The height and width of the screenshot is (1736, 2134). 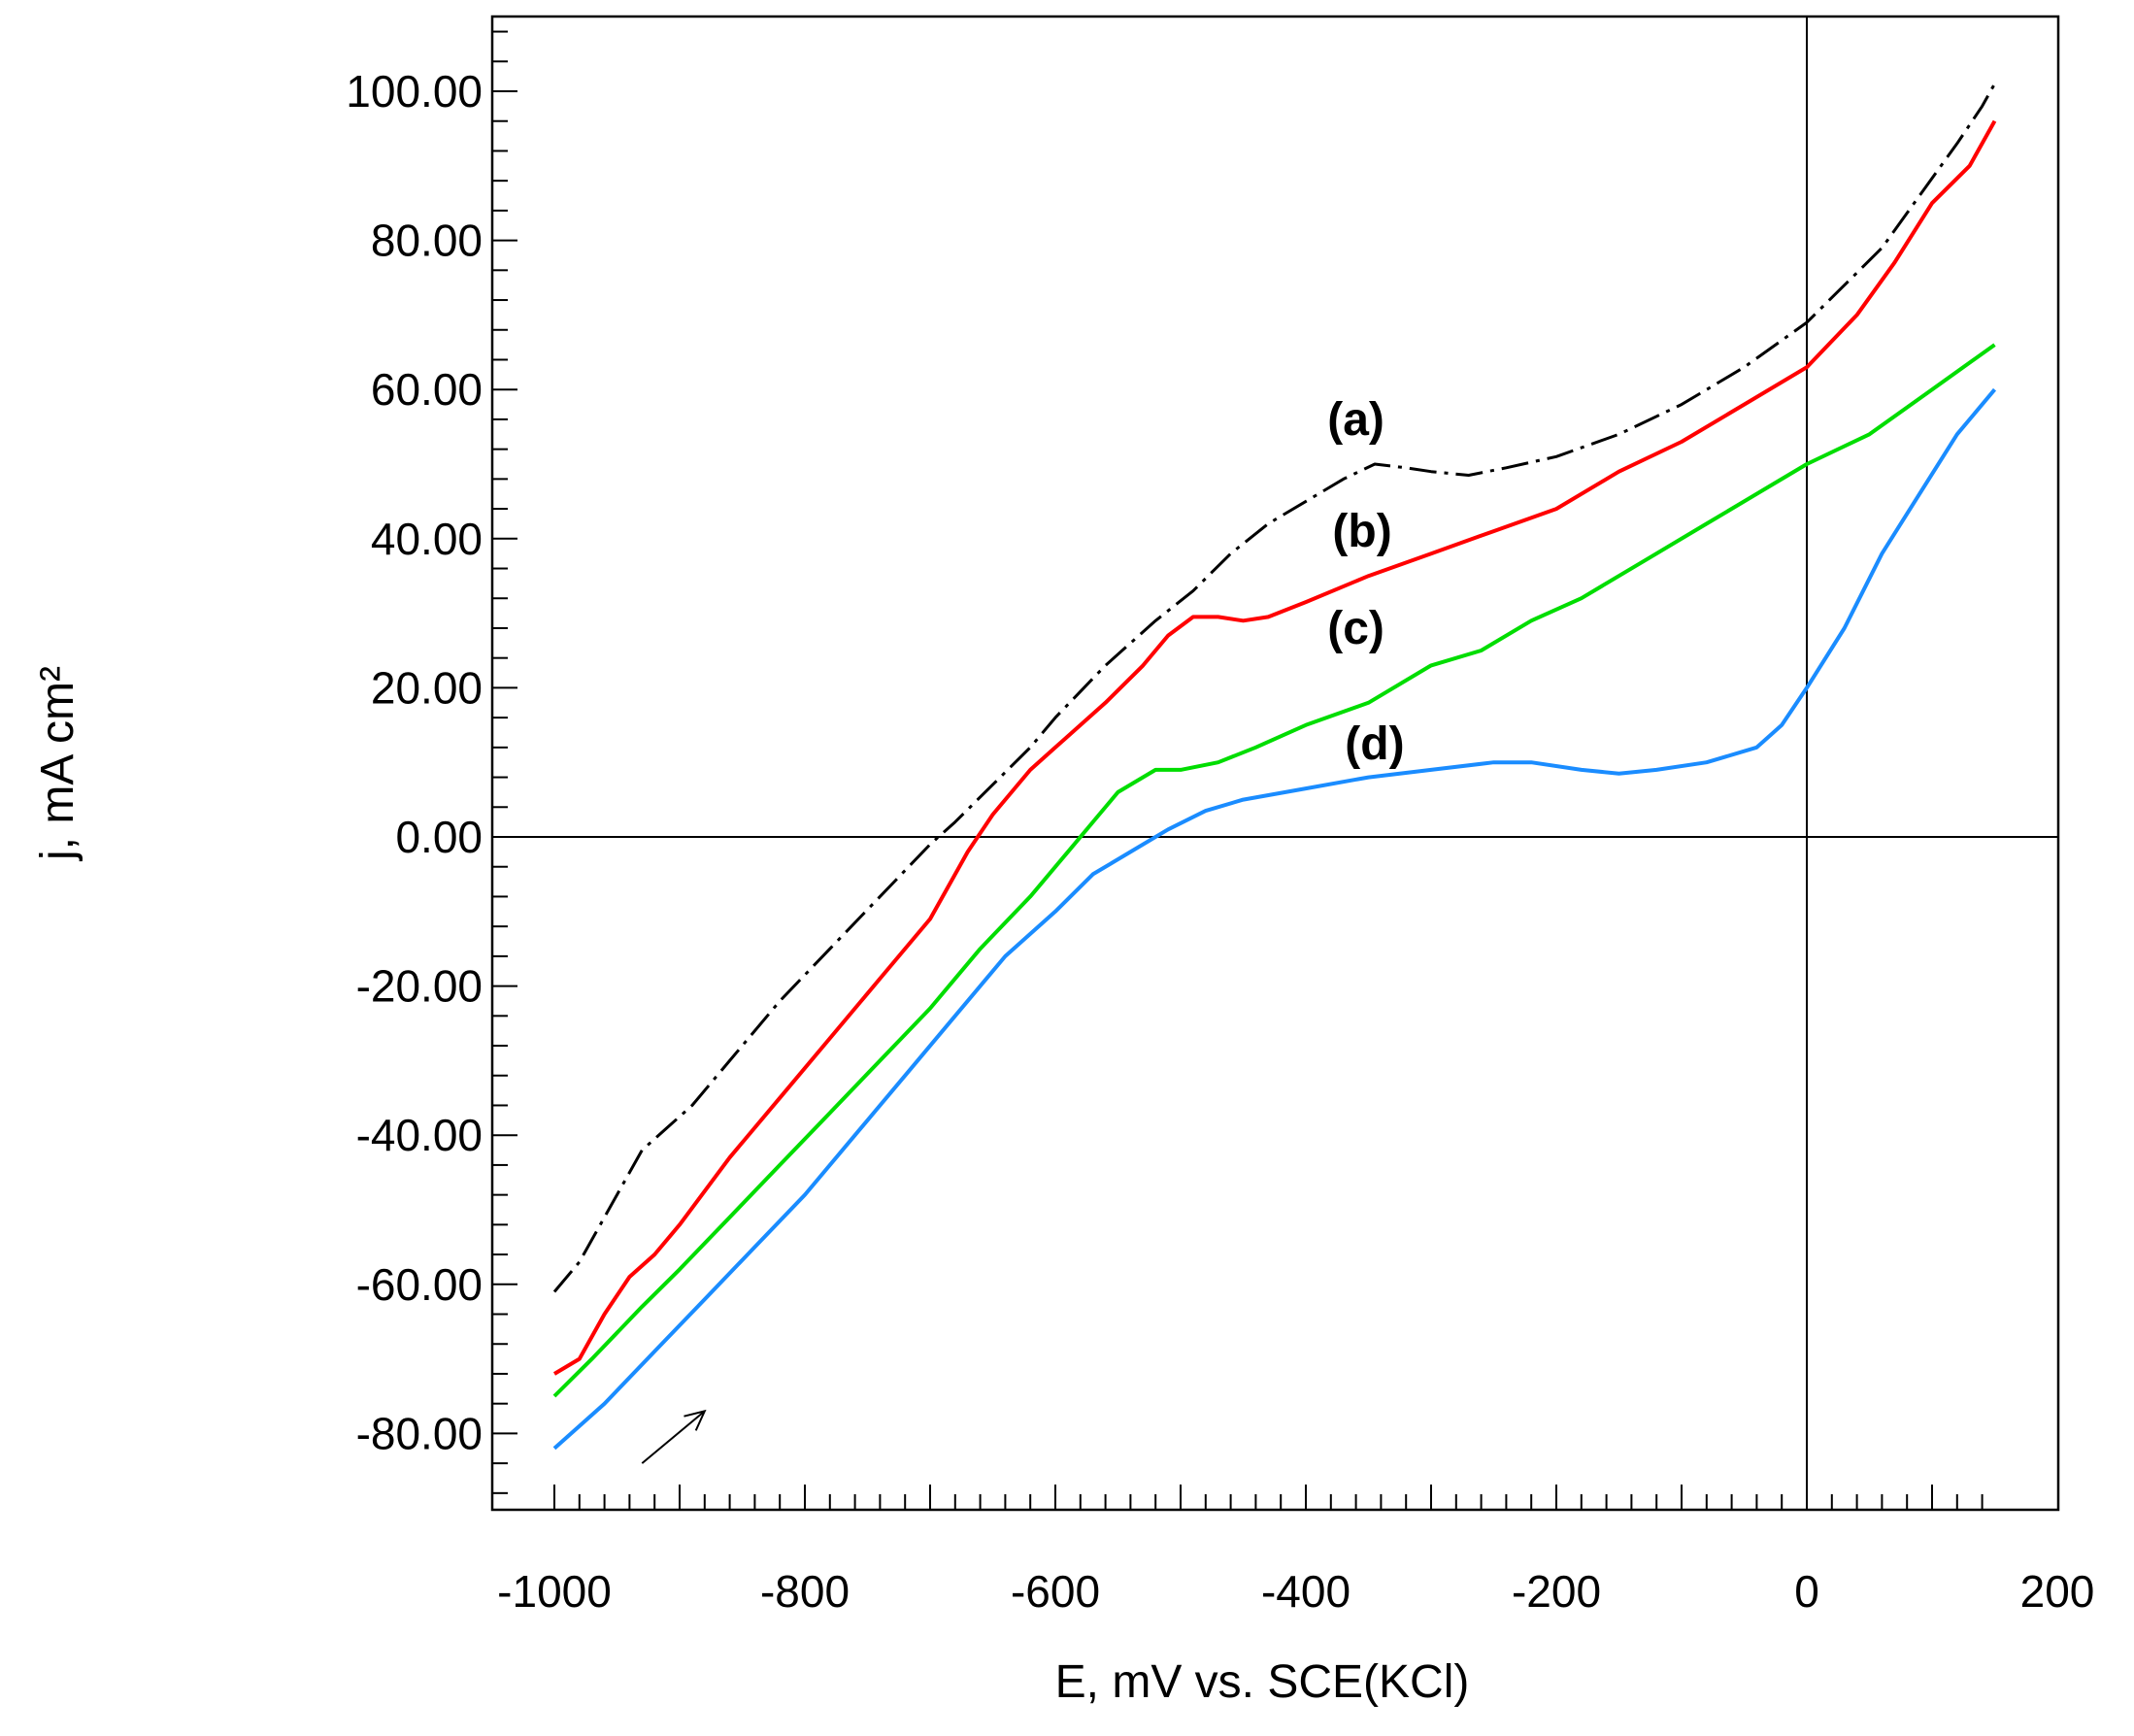 What do you see at coordinates (1361, 531) in the screenshot?
I see `curve-label-b: (b)` at bounding box center [1361, 531].